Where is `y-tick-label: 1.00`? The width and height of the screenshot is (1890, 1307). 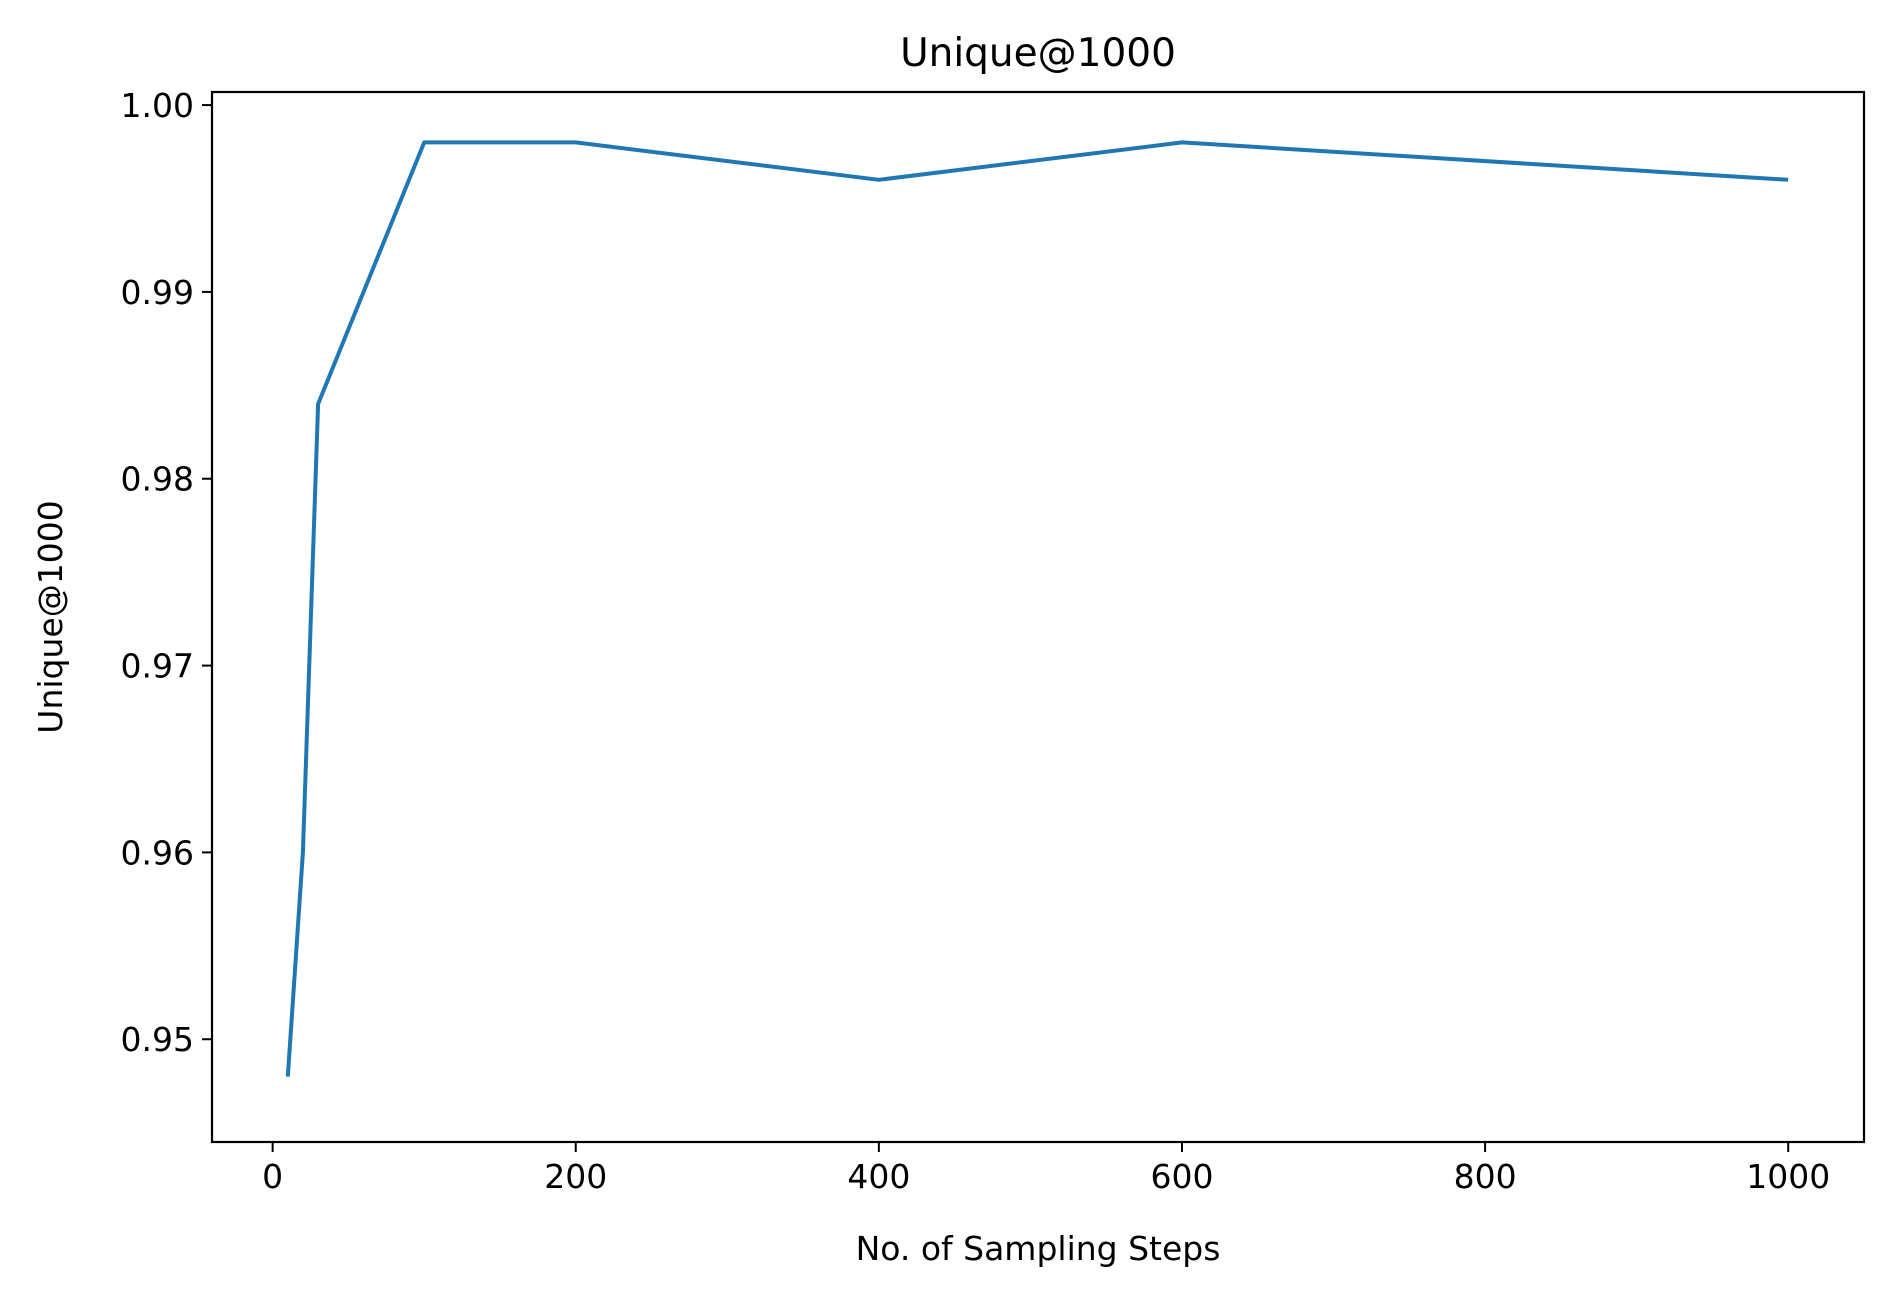 y-tick-label: 1.00 is located at coordinates (157, 105).